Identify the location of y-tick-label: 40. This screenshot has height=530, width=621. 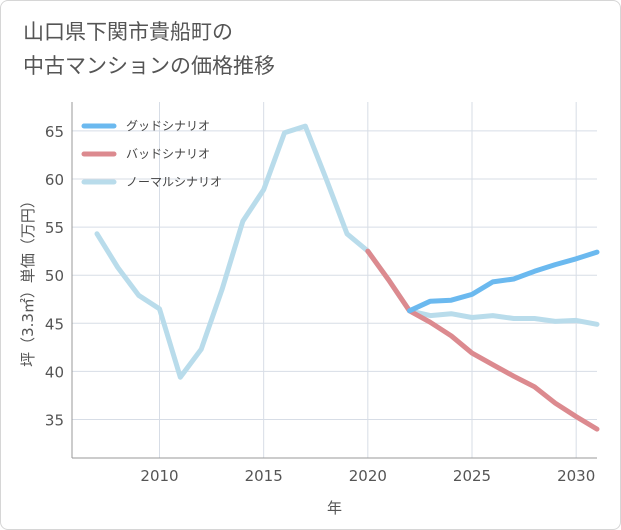
(54, 372).